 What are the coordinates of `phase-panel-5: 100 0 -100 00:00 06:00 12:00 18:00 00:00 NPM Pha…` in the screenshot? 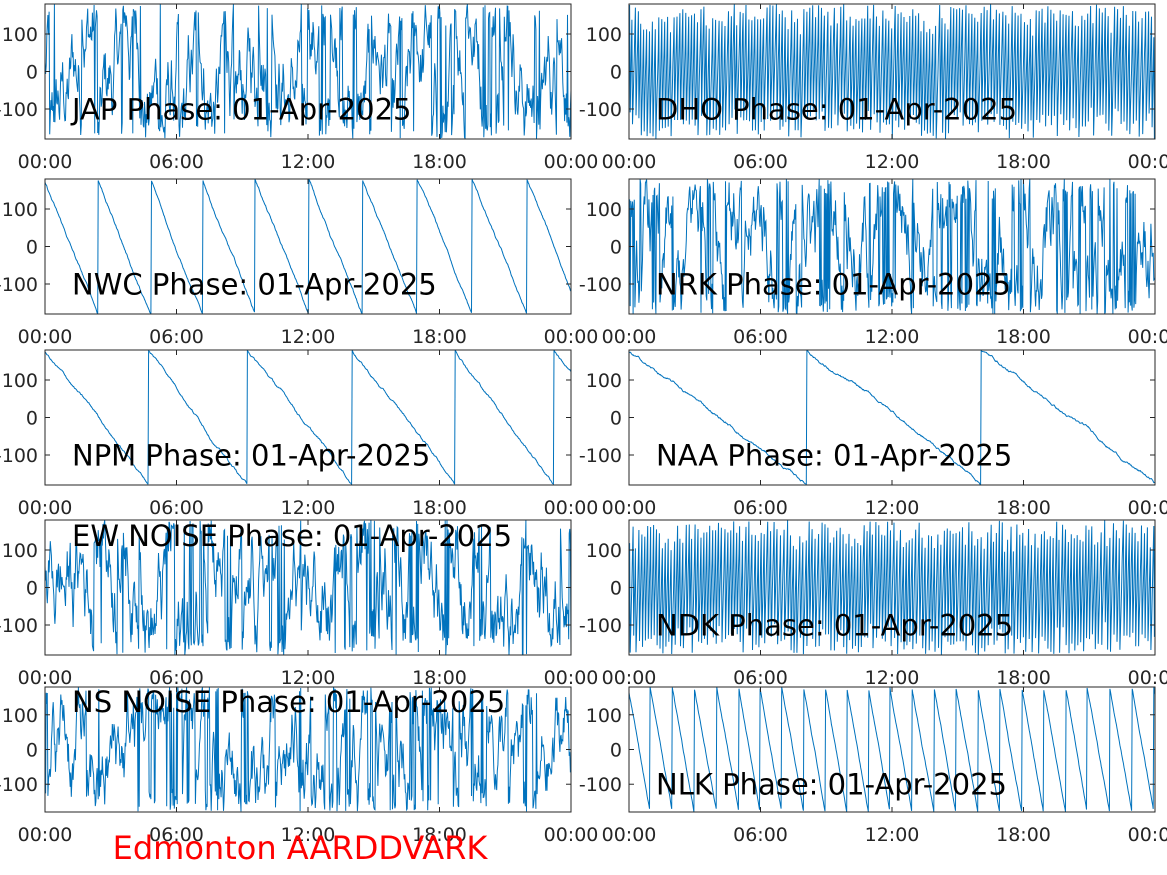 It's located at (299, 434).